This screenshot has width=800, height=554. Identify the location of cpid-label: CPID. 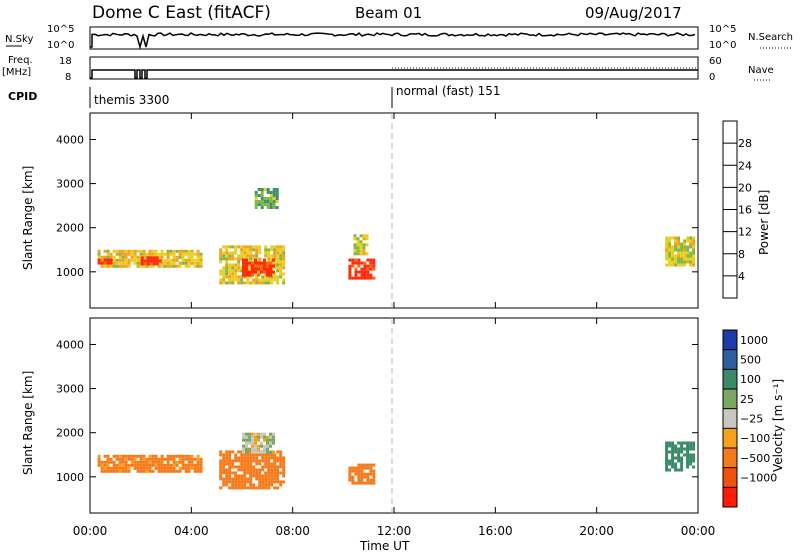
(22, 96).